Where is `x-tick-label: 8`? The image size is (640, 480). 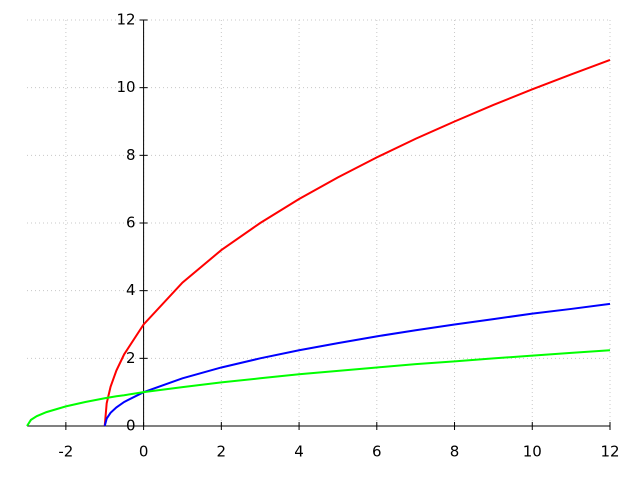 x-tick-label: 8 is located at coordinates (455, 452).